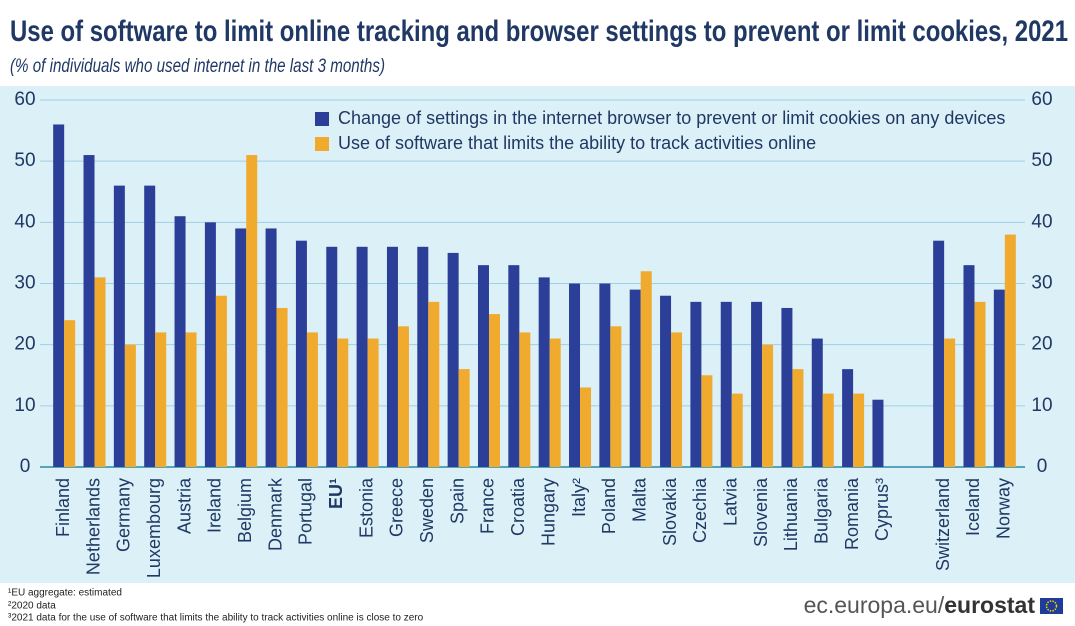 This screenshot has height=626, width=1075. I want to click on y2-tick-label: 20, so click(1041, 344).